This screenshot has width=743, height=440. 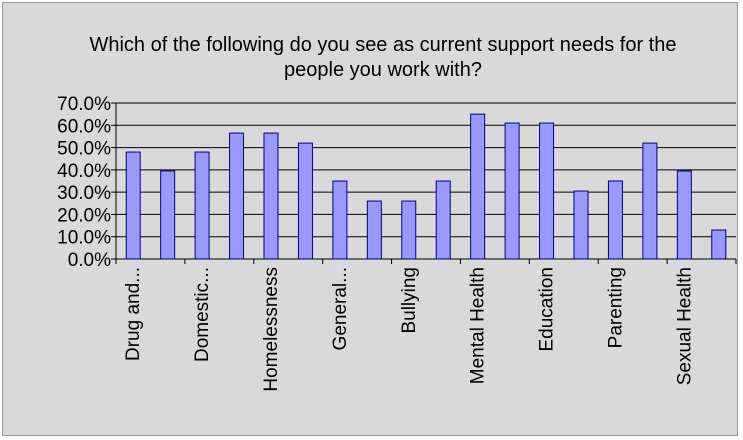 What do you see at coordinates (84, 149) in the screenshot?
I see `y-tick-label: 50.0%` at bounding box center [84, 149].